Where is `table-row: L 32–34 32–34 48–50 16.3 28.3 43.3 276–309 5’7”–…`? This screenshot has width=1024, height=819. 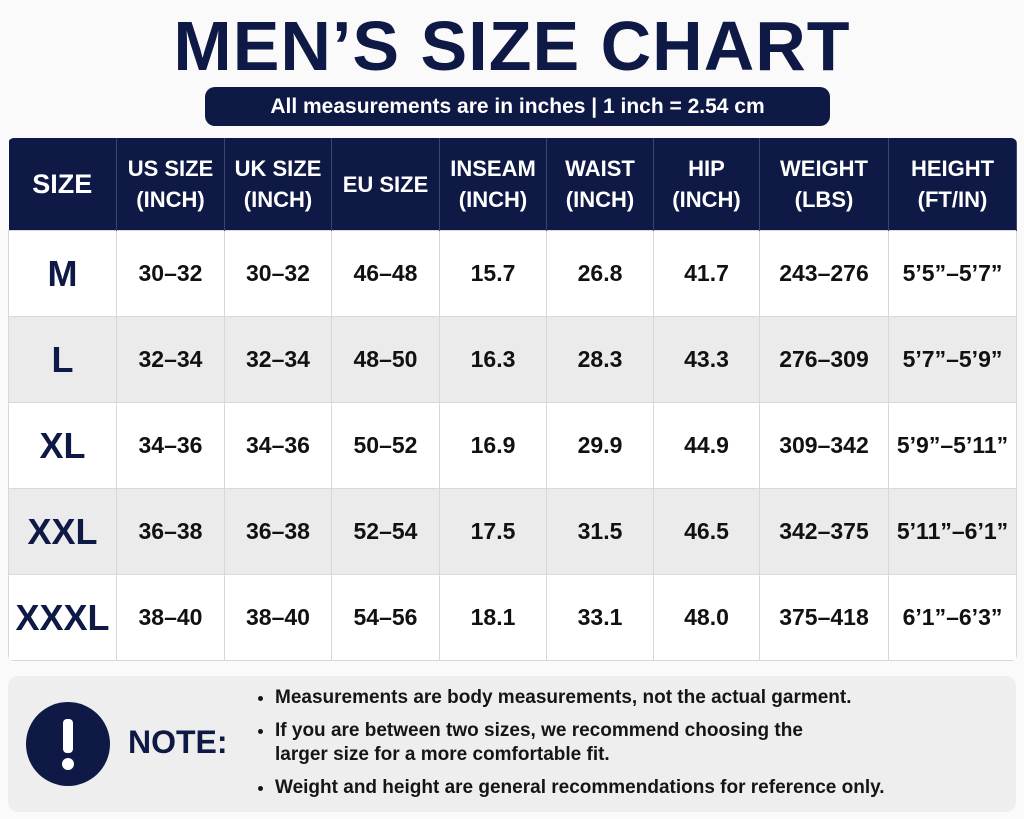
table-row: L 32–34 32–34 48–50 16.3 28.3 43.3 276–309 5’7”–… is located at coordinates (512, 359).